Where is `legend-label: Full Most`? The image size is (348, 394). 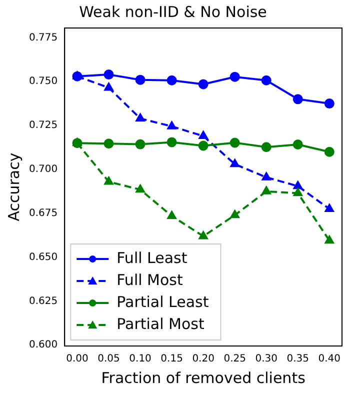
legend-label: Full Most is located at coordinates (149, 279).